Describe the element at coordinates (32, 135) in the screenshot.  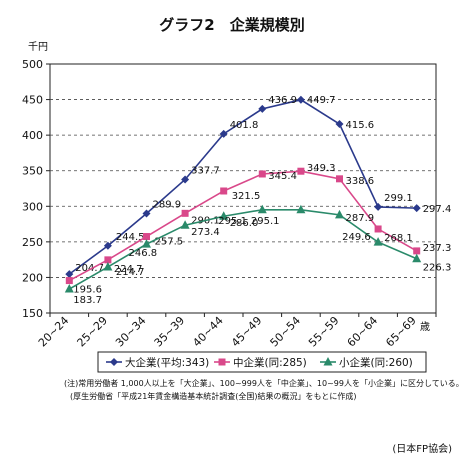
I see `y-tick-label: 400` at that location.